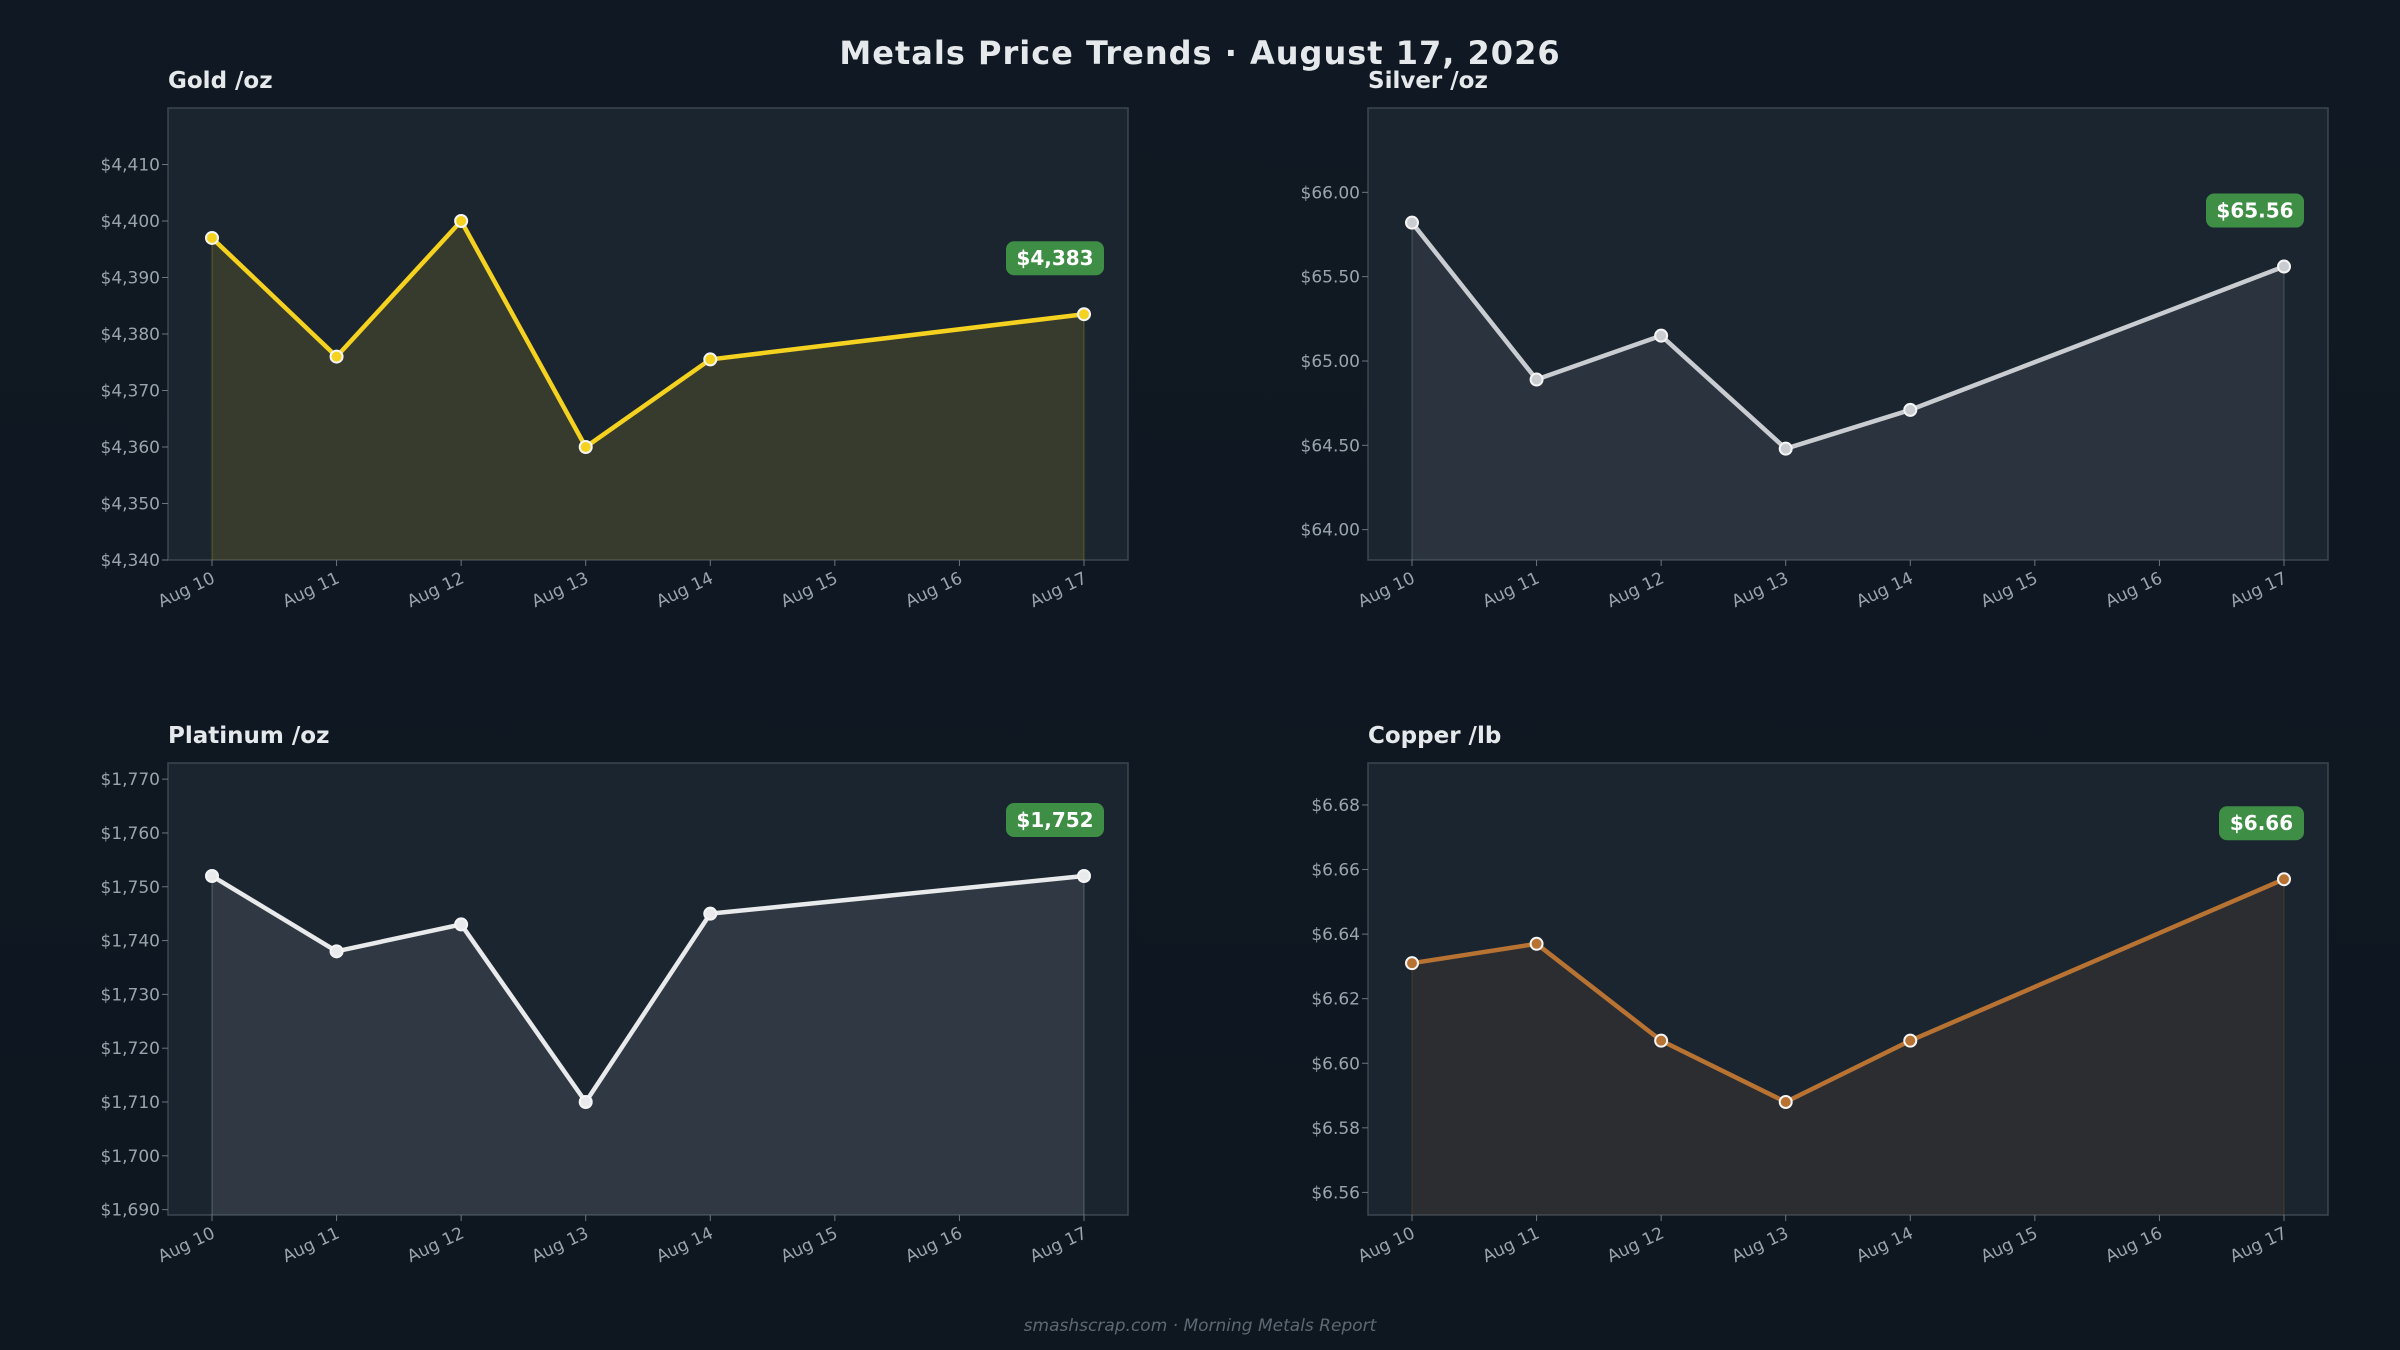  I want to click on y-tick-label: $4,400, so click(130, 222).